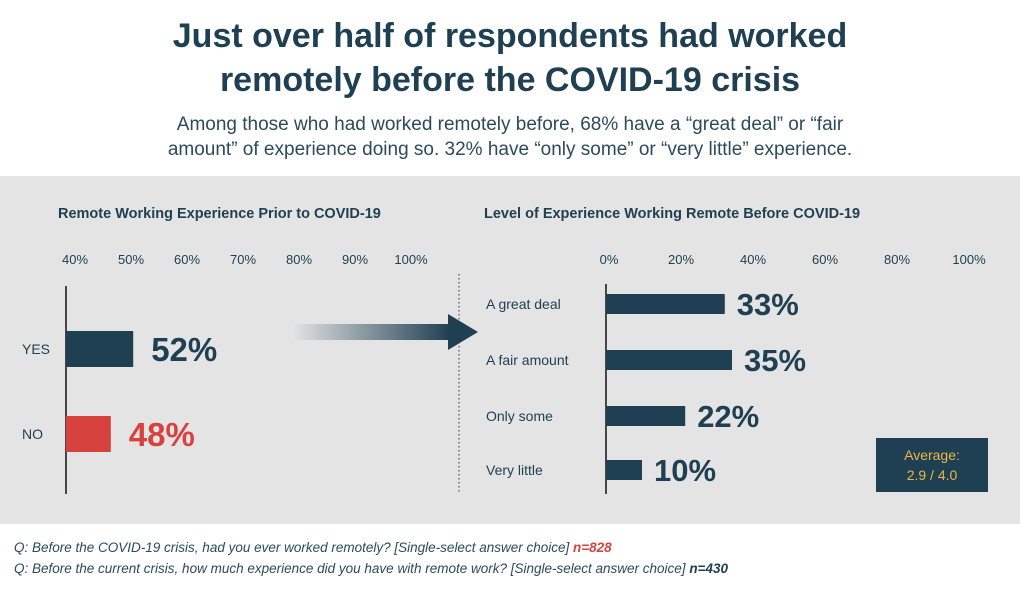 Image resolution: width=1020 pixels, height=592 pixels. Describe the element at coordinates (184, 349) in the screenshot. I see `left-value-label: 52%` at that location.